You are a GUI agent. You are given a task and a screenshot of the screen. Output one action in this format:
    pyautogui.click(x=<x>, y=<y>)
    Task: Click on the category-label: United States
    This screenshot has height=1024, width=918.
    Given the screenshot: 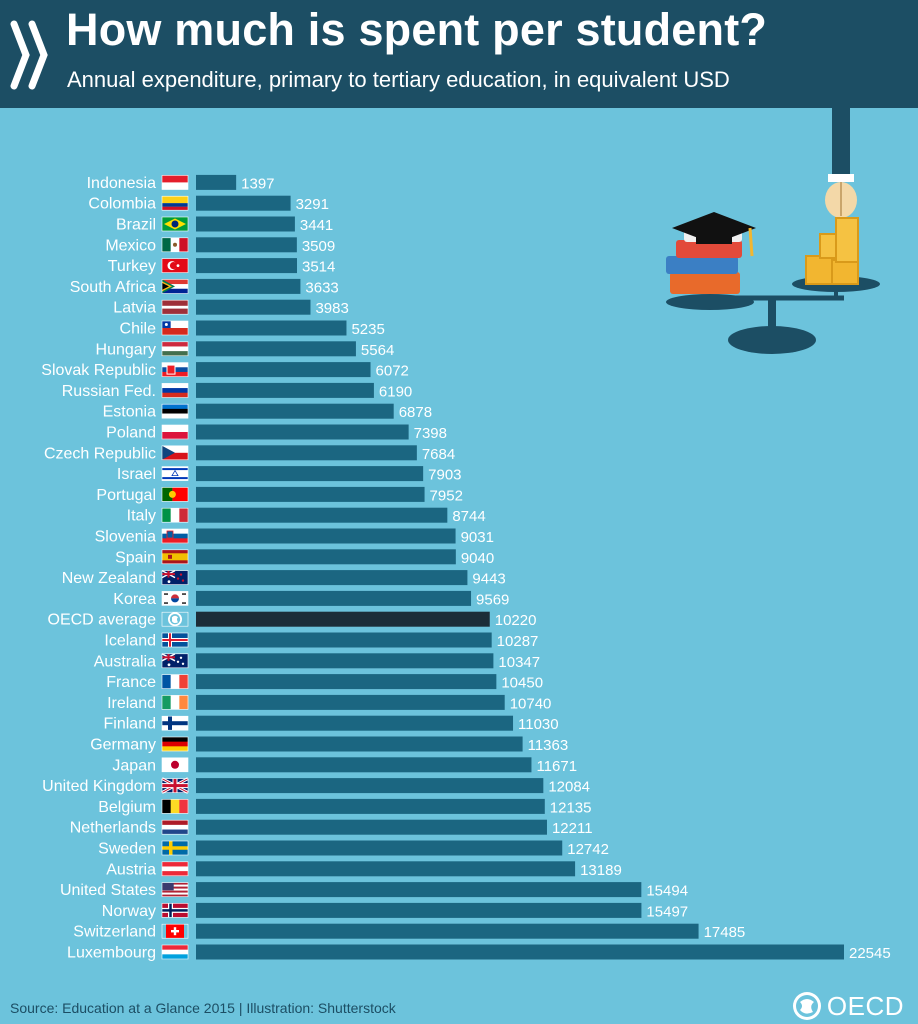 What is the action you would take?
    pyautogui.click(x=108, y=890)
    